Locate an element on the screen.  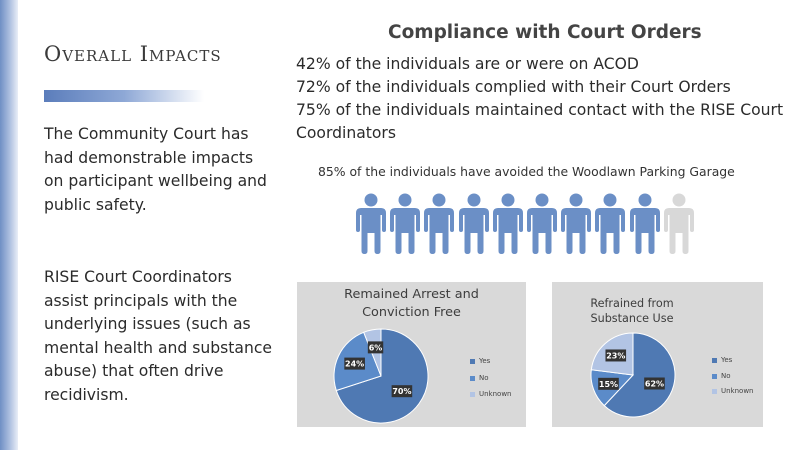
compliance-heading: Compliance with Court Orders is located at coordinates (545, 32).